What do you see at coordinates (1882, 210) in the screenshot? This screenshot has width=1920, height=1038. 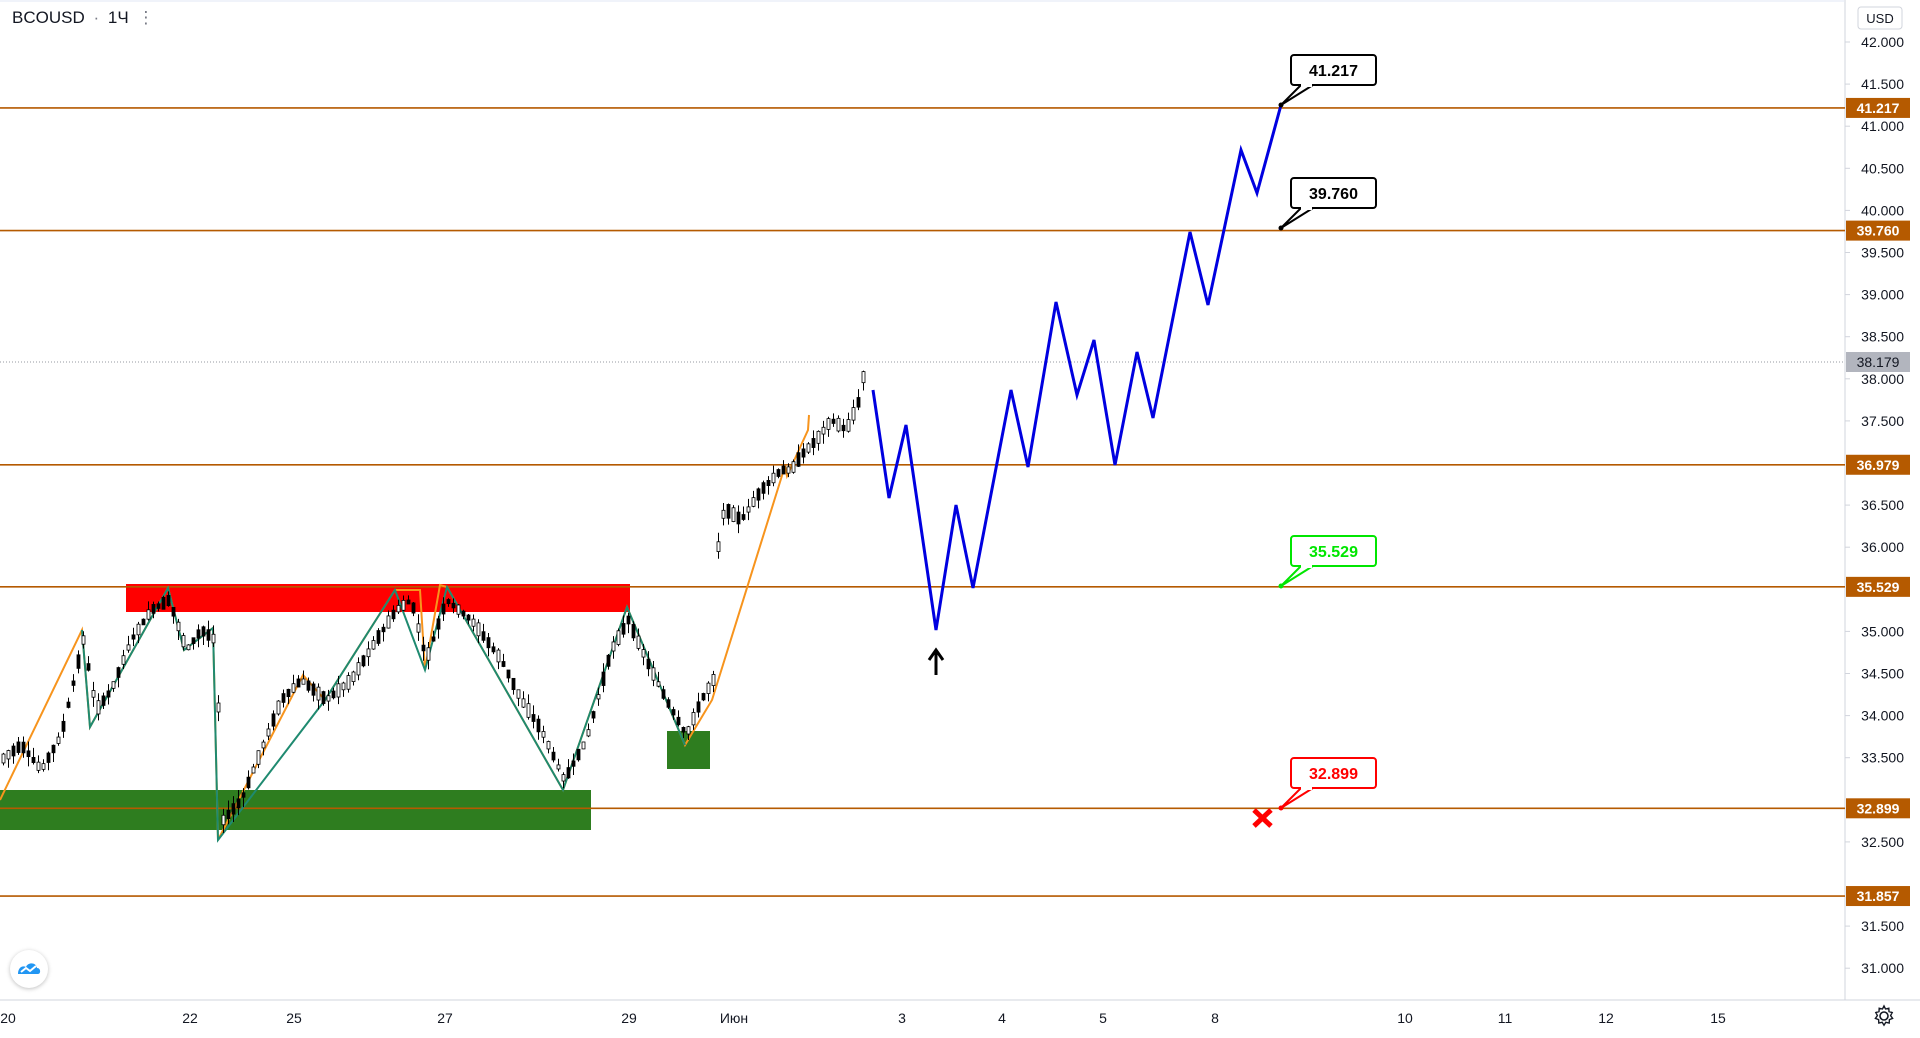 I see `price-tick-4: 40.000` at bounding box center [1882, 210].